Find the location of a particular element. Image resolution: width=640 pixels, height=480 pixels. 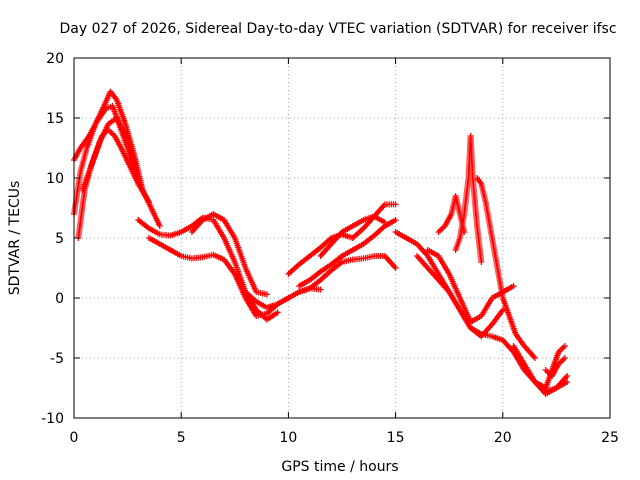

series-sat-l is located at coordinates (347, 274).